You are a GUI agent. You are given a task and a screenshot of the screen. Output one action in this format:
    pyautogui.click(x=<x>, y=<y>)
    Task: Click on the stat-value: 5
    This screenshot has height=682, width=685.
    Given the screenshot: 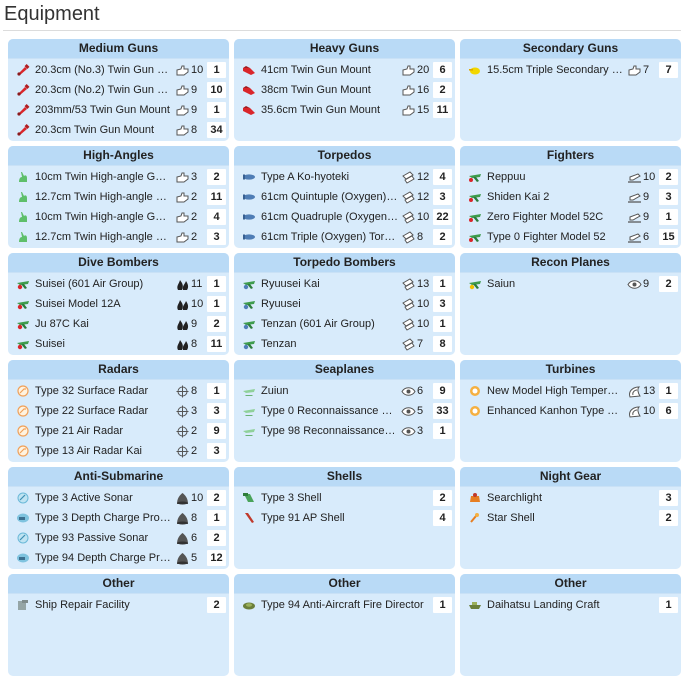 What is the action you would take?
    pyautogui.click(x=194, y=558)
    